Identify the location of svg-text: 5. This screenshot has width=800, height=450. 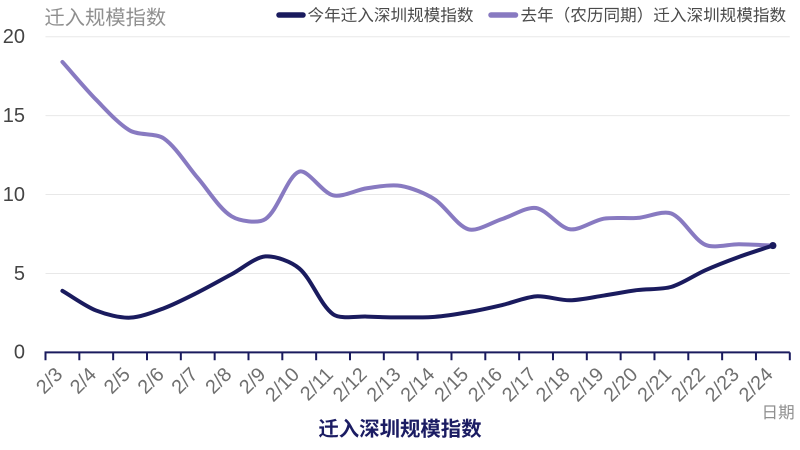
(19, 274).